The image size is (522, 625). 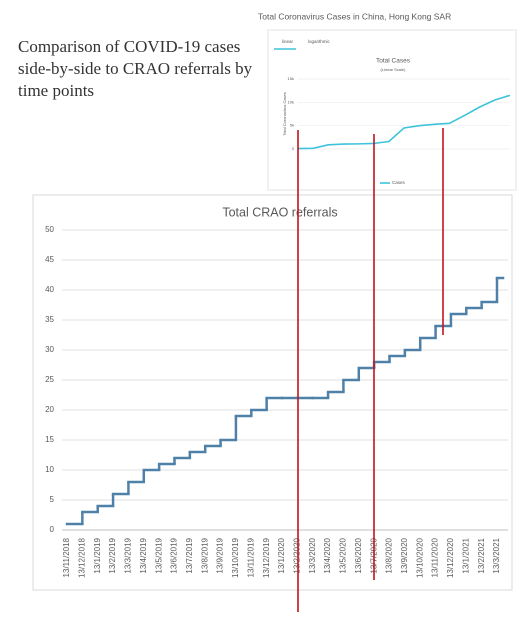 What do you see at coordinates (235, 557) in the screenshot?
I see `x-tick-label: 13/10/2019` at bounding box center [235, 557].